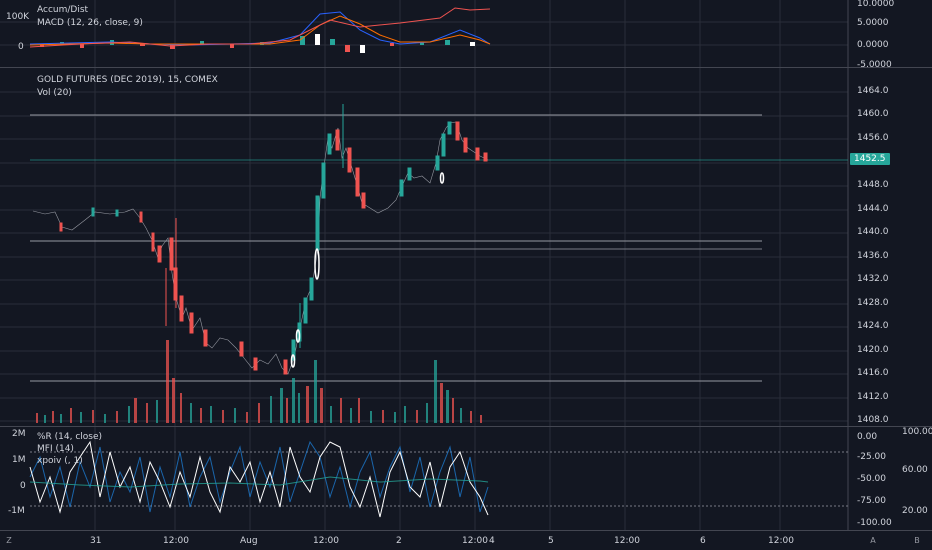  Describe the element at coordinates (249, 541) in the screenshot. I see `time-label: Aug` at that location.